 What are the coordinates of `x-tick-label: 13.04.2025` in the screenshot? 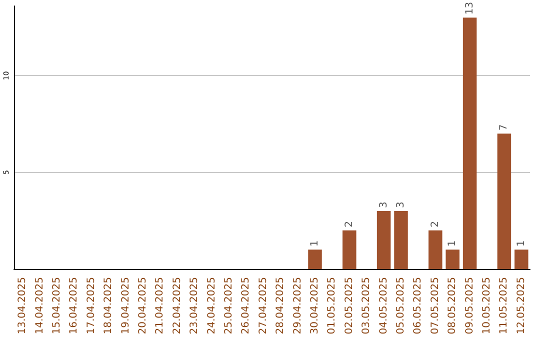 It's located at (22, 305).